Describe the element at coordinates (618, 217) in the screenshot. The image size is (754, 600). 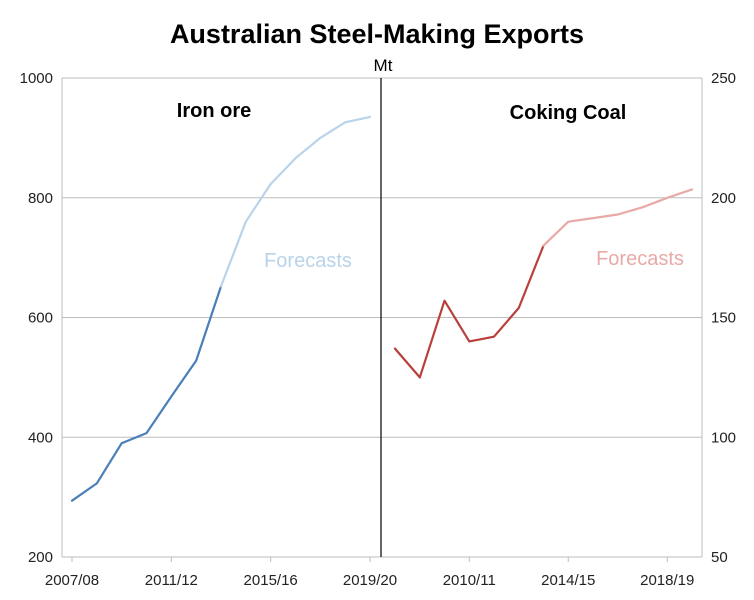
I see `coking-coal-forecast-line` at that location.